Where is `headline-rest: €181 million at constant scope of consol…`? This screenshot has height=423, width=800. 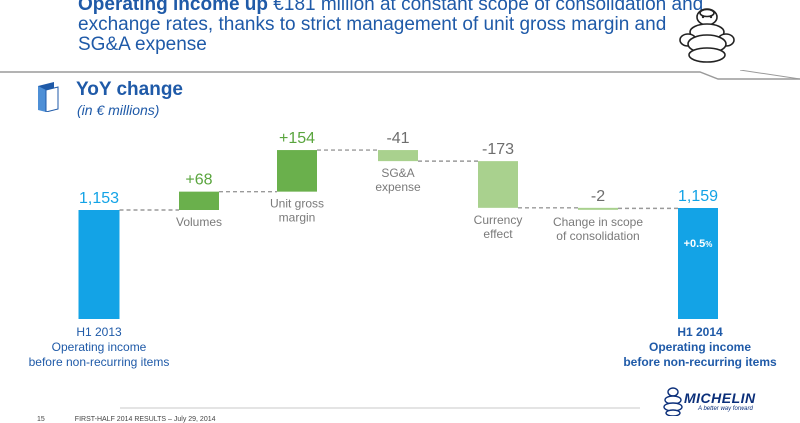
headline-rest: €181 million at constant scope of consol… is located at coordinates (391, 27).